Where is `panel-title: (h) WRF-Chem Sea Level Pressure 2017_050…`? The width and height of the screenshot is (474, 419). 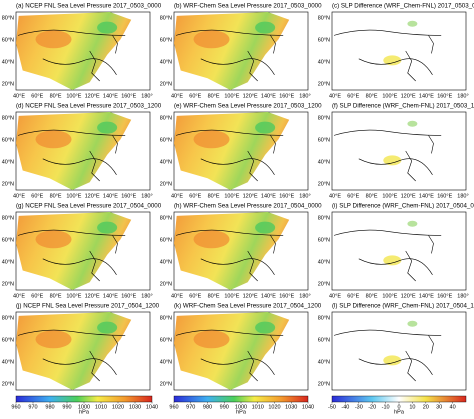 panel-title: (h) WRF-Chem Sea Level Pressure 2017_050… is located at coordinates (248, 206).